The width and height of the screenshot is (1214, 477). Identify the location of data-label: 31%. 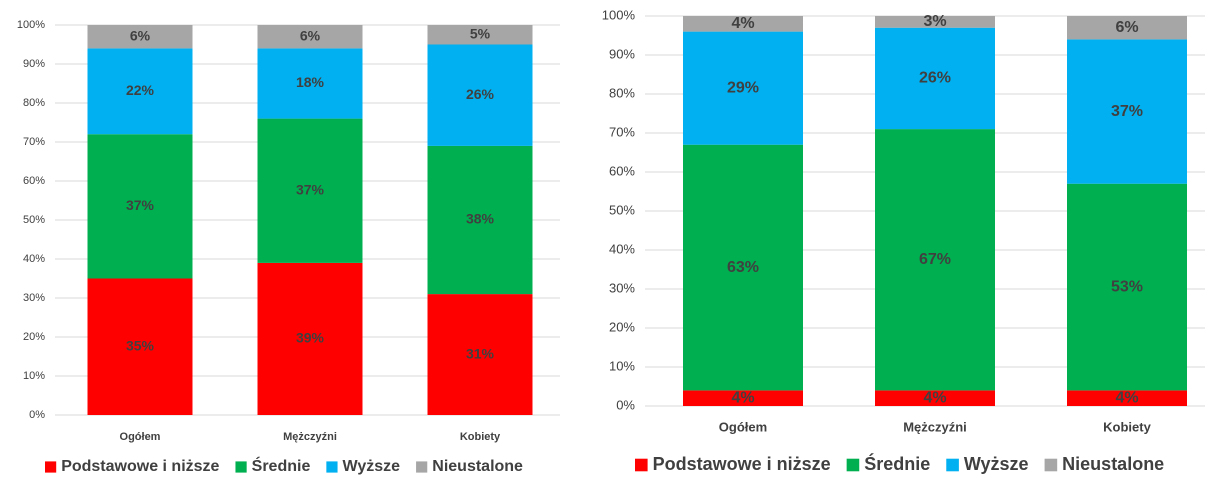
(480, 353).